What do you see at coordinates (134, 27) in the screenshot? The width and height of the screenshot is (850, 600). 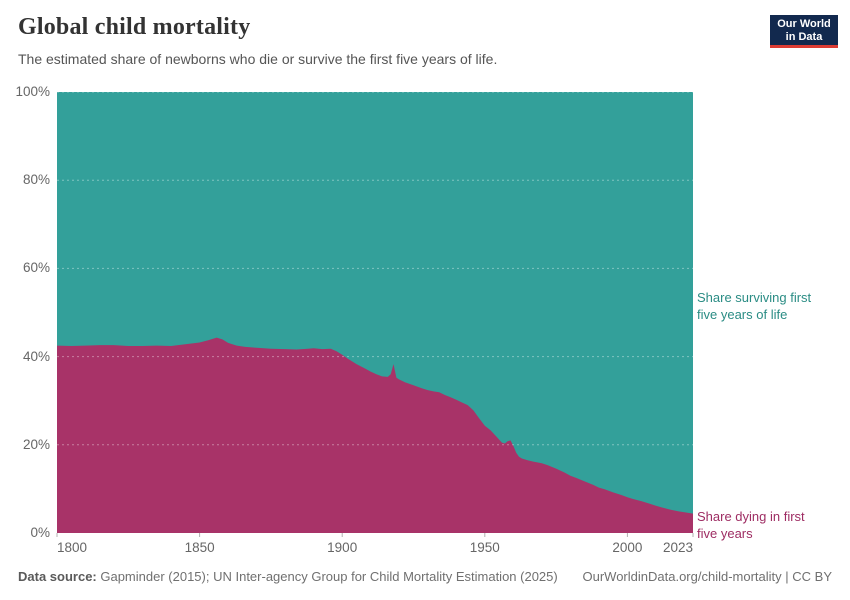 I see `page-title: Global child mortality` at bounding box center [134, 27].